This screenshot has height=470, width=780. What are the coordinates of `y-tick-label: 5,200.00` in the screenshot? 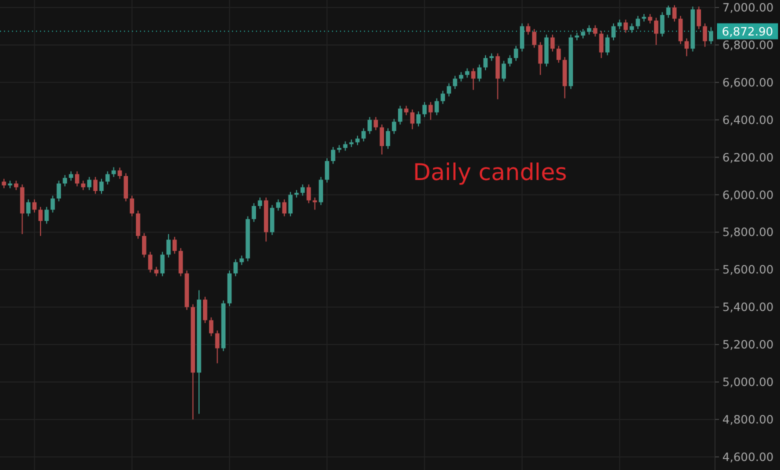 It's located at (748, 345).